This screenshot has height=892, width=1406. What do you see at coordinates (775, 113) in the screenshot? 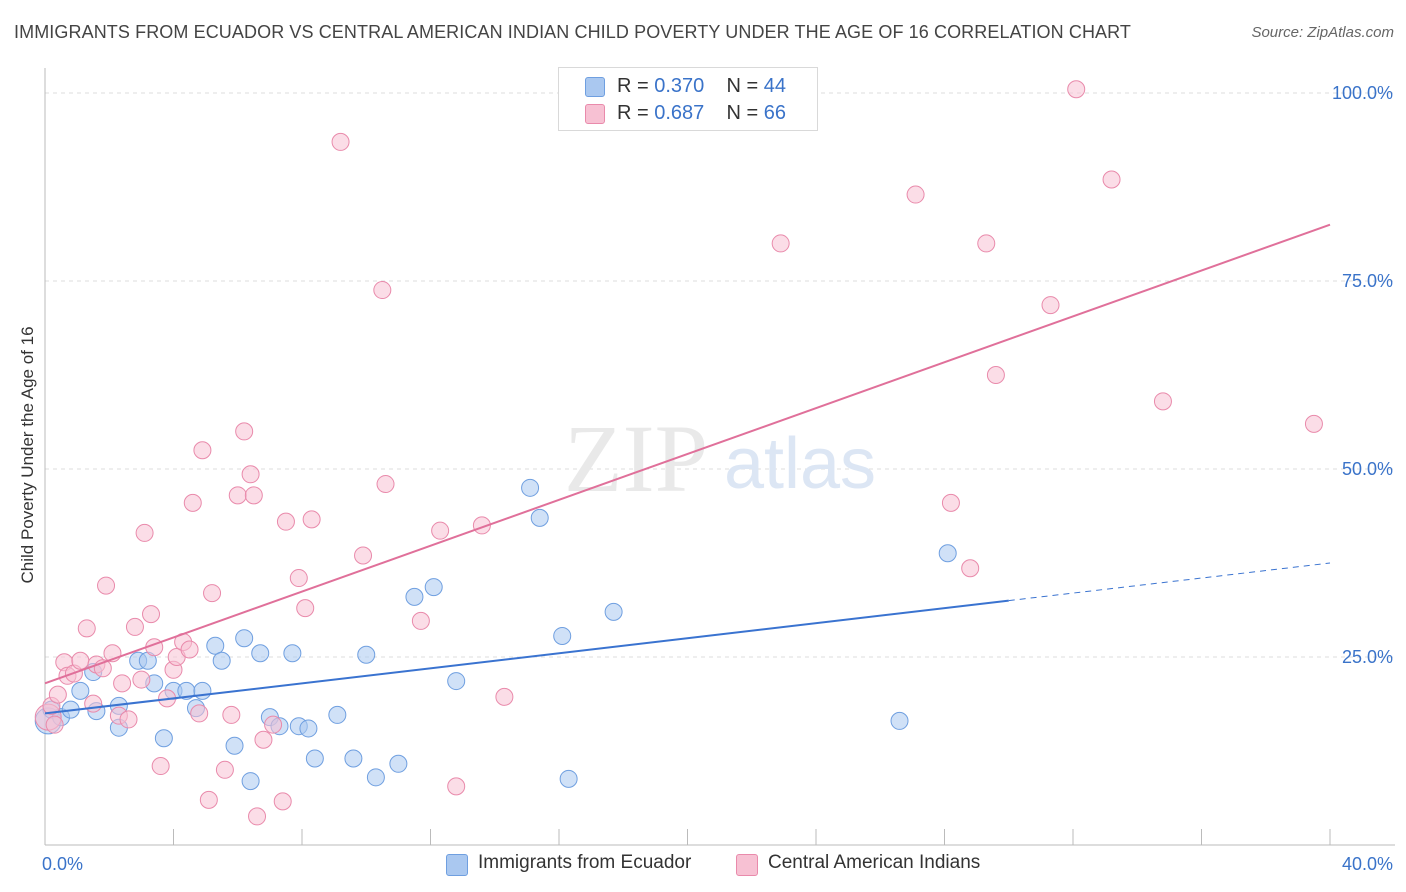
I see `legend-n-value-central-american-indians: 66` at bounding box center [775, 113].